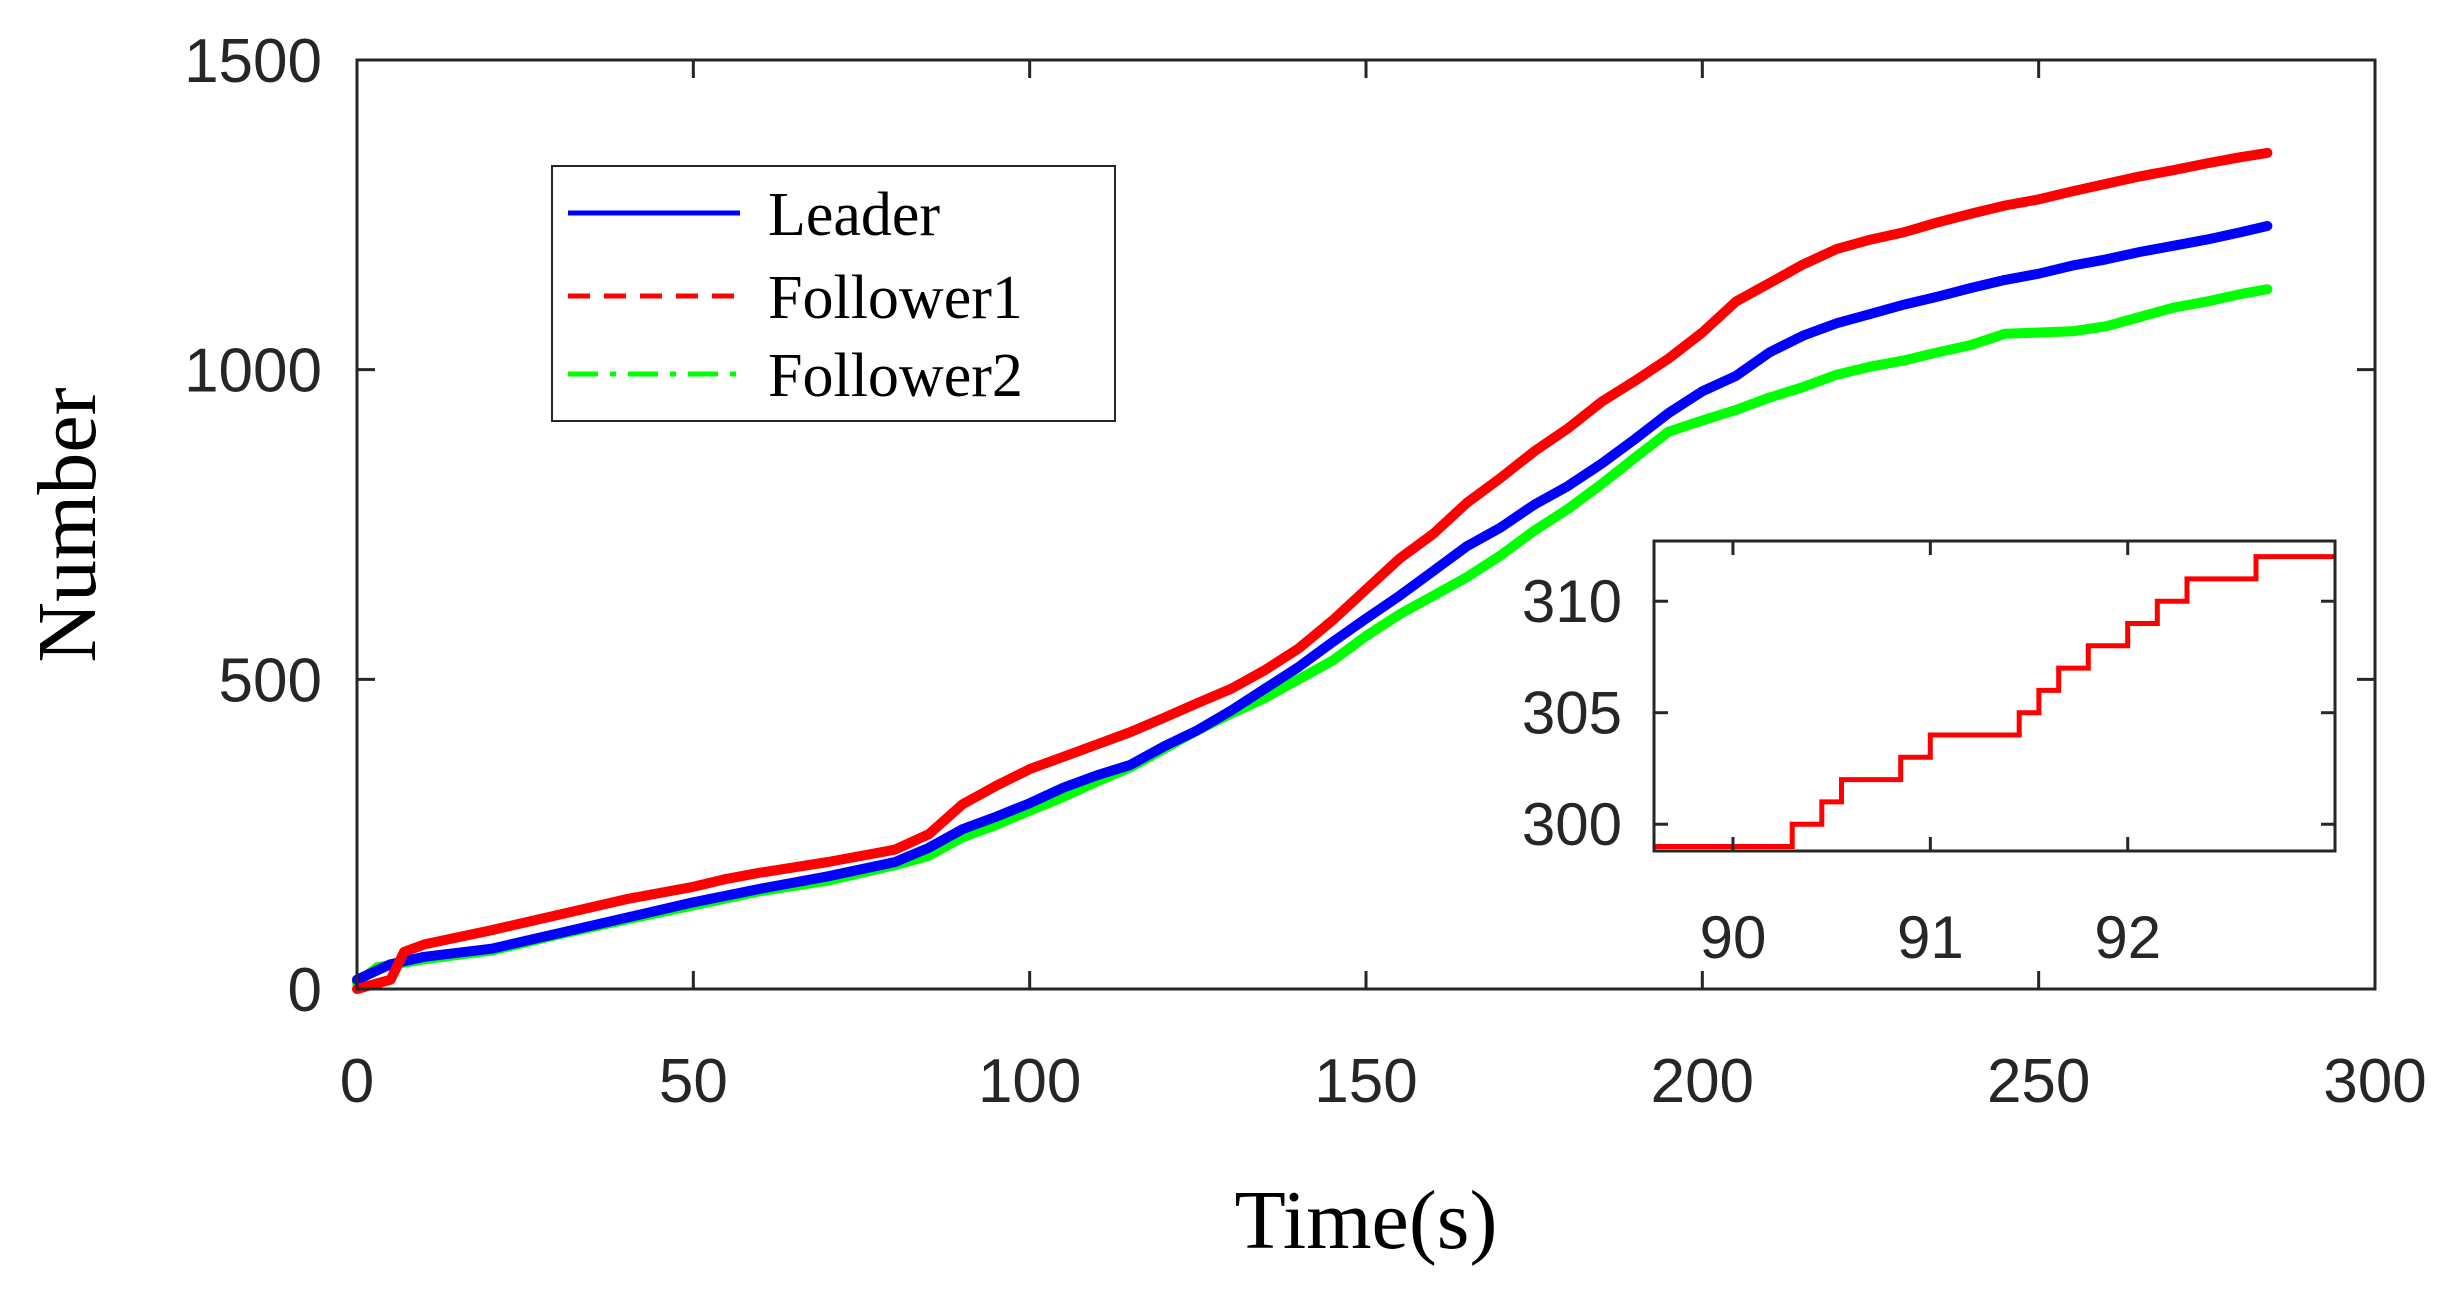 The image size is (2462, 1310). I want to click on inset-background, so click(1994, 696).